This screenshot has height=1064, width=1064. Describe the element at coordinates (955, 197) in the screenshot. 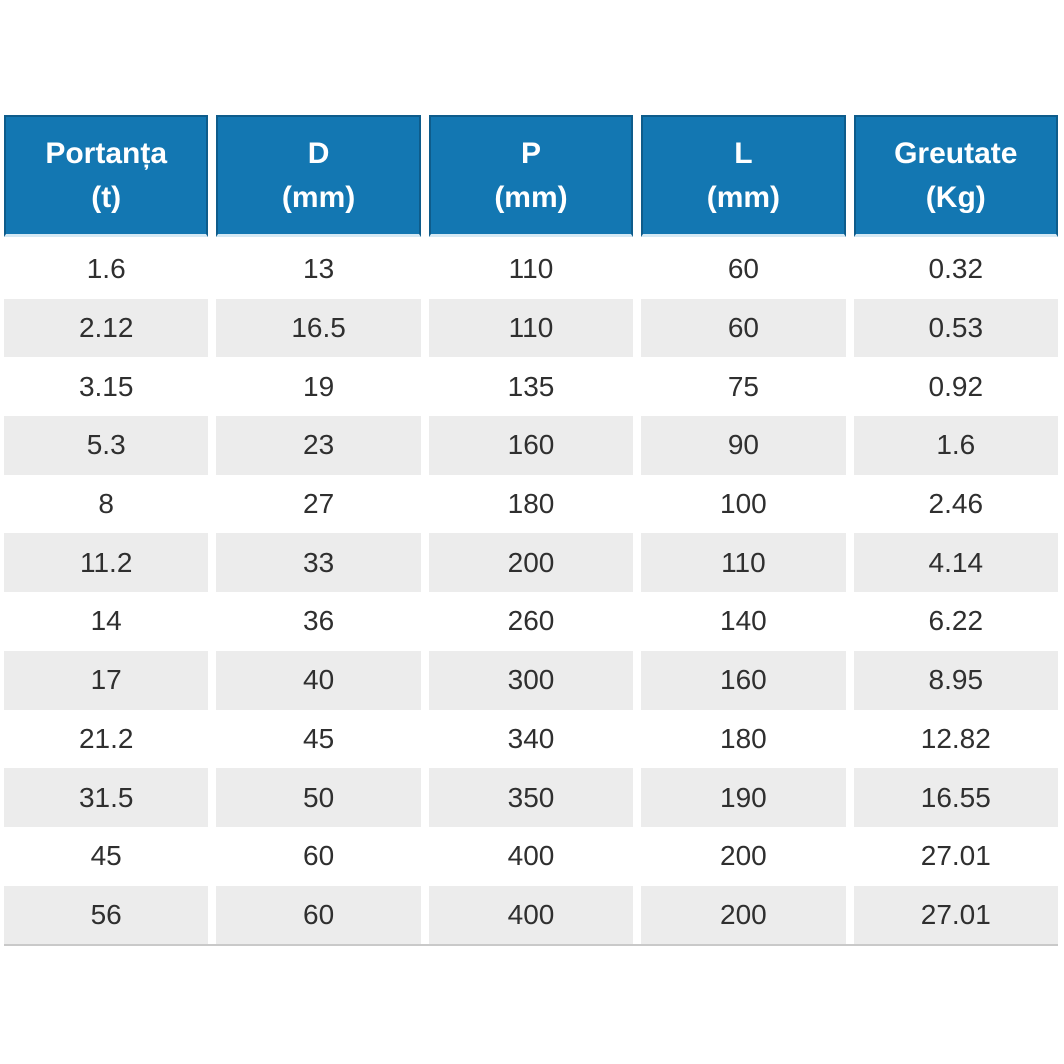

I see `column-header-unit: (Kg)` at that location.